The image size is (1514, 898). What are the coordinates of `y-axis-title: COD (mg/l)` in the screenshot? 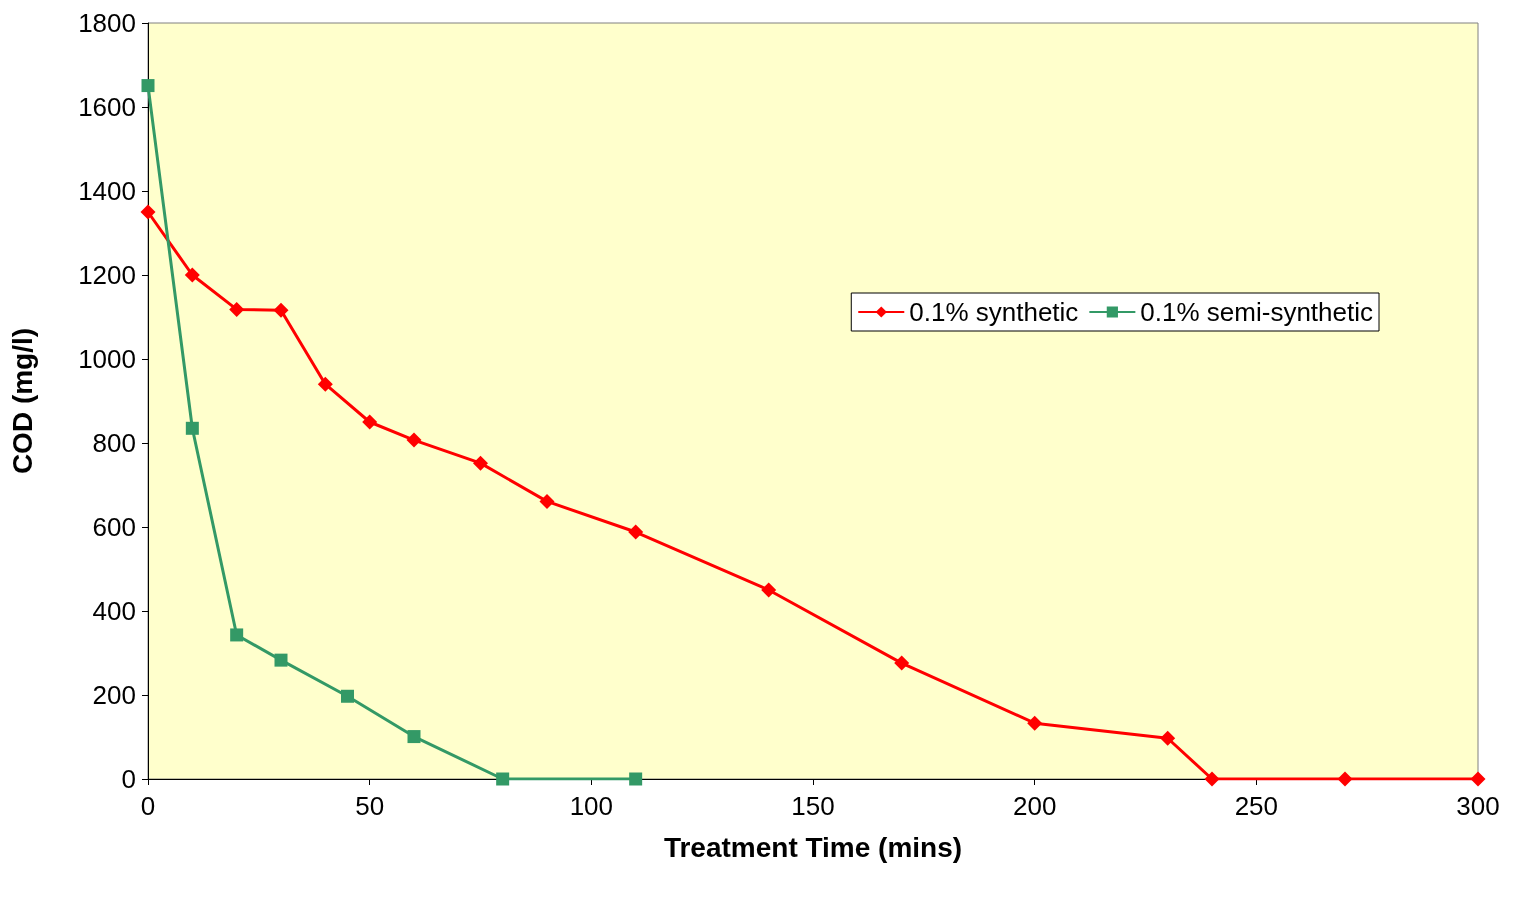 It's located at (22, 401).